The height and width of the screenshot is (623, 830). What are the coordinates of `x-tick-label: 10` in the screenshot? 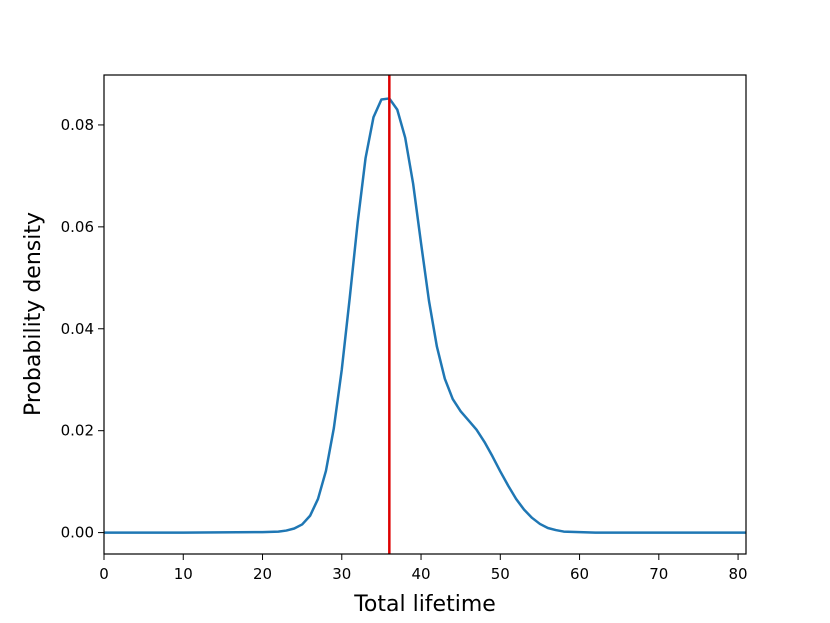 It's located at (183, 574).